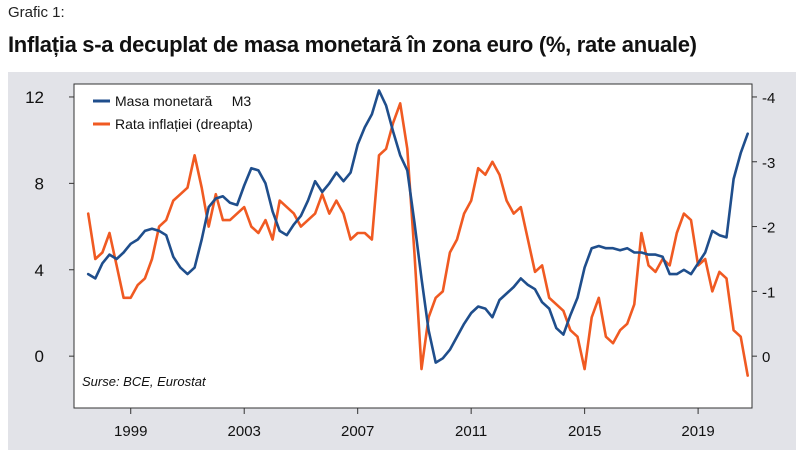 The height and width of the screenshot is (454, 800). Describe the element at coordinates (183, 101) in the screenshot. I see `legend-label: Masa monetară M3` at that location.